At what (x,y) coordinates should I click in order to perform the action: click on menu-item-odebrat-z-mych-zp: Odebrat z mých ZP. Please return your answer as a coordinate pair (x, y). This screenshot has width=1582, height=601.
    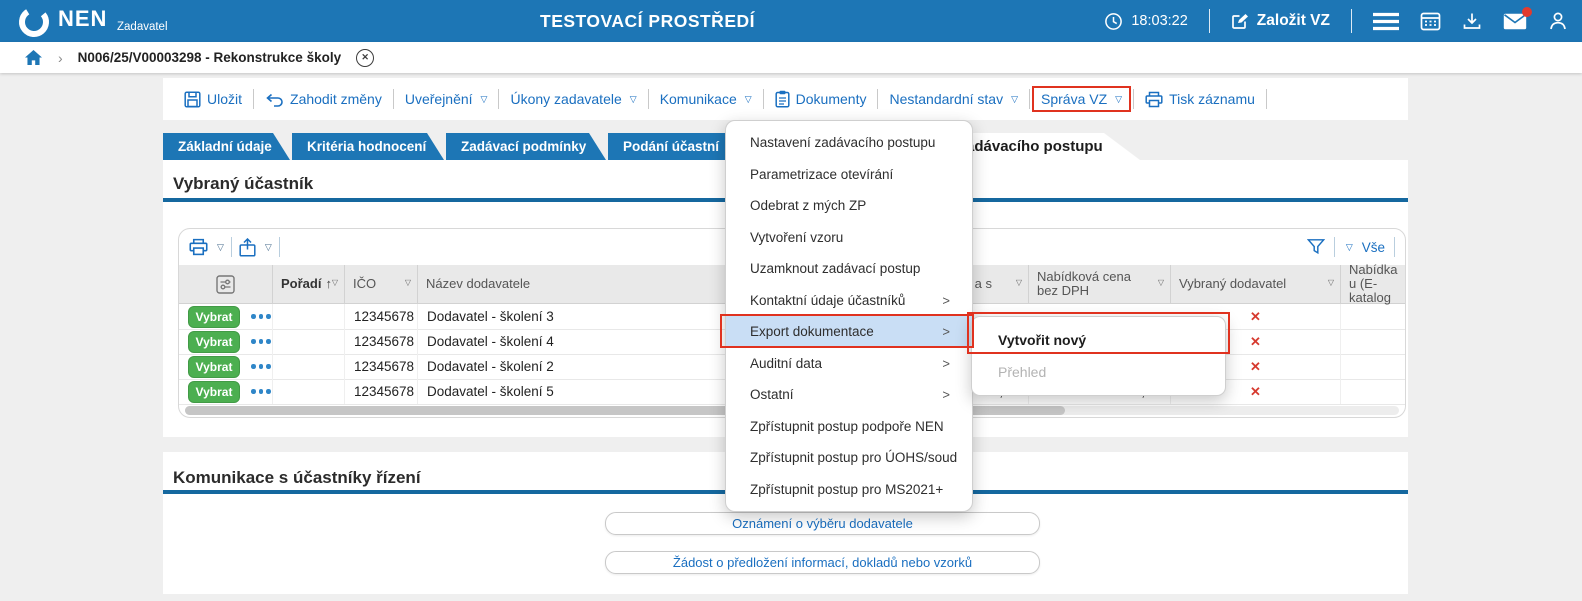
    Looking at the image, I should click on (849, 206).